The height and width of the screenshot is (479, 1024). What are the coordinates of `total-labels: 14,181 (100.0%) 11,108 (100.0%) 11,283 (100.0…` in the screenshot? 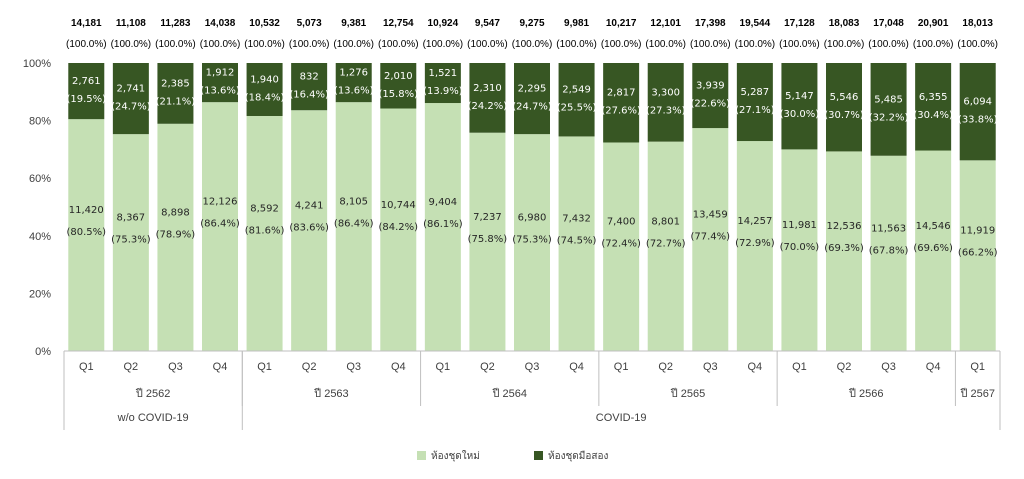 It's located at (532, 34).